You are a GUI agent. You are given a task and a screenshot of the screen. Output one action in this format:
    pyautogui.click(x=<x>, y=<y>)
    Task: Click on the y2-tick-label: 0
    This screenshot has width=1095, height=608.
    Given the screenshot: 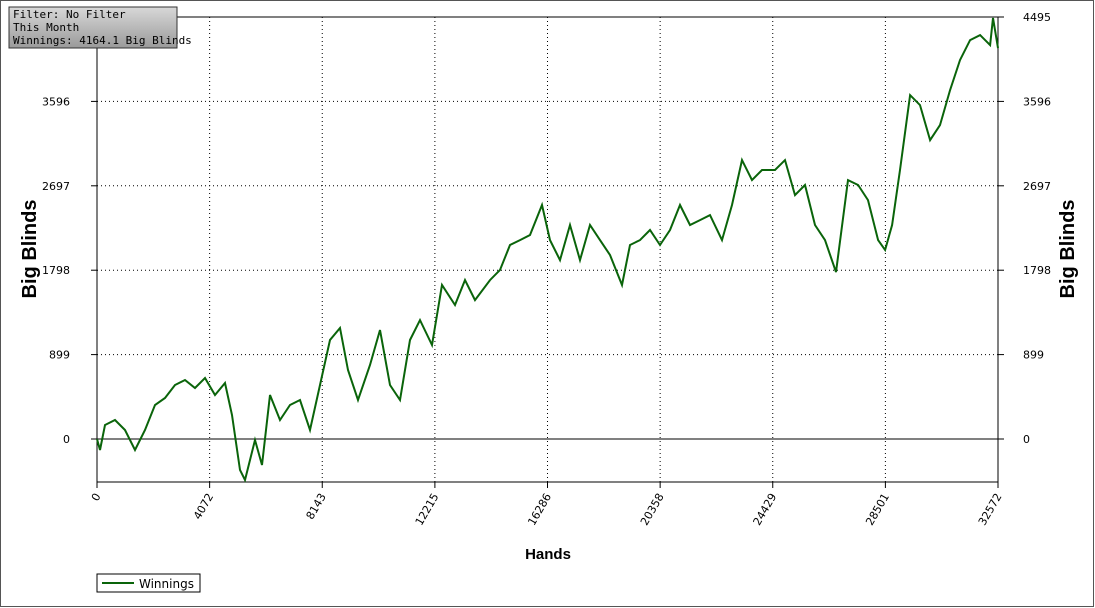 What is the action you would take?
    pyautogui.click(x=1026, y=439)
    